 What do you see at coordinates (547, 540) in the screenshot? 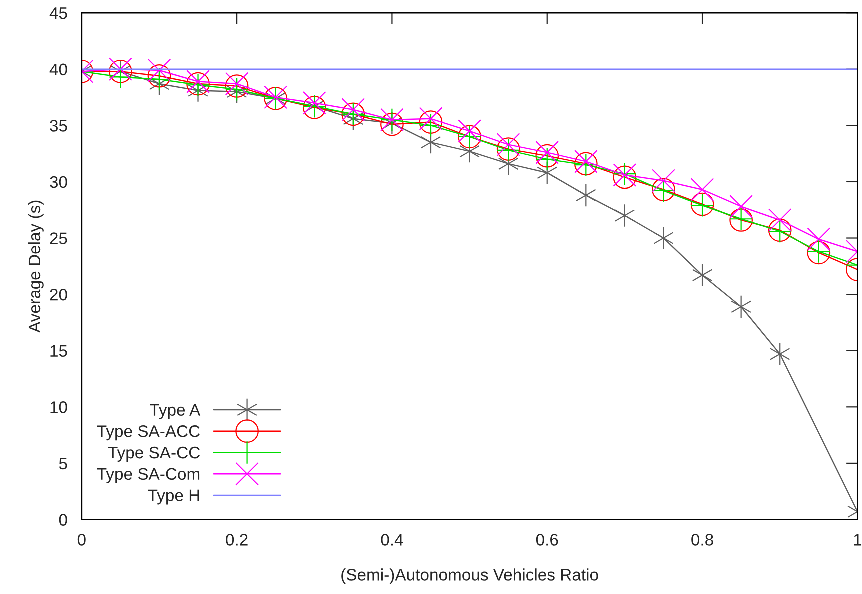
I see `x-tick-label: 0.6` at bounding box center [547, 540].